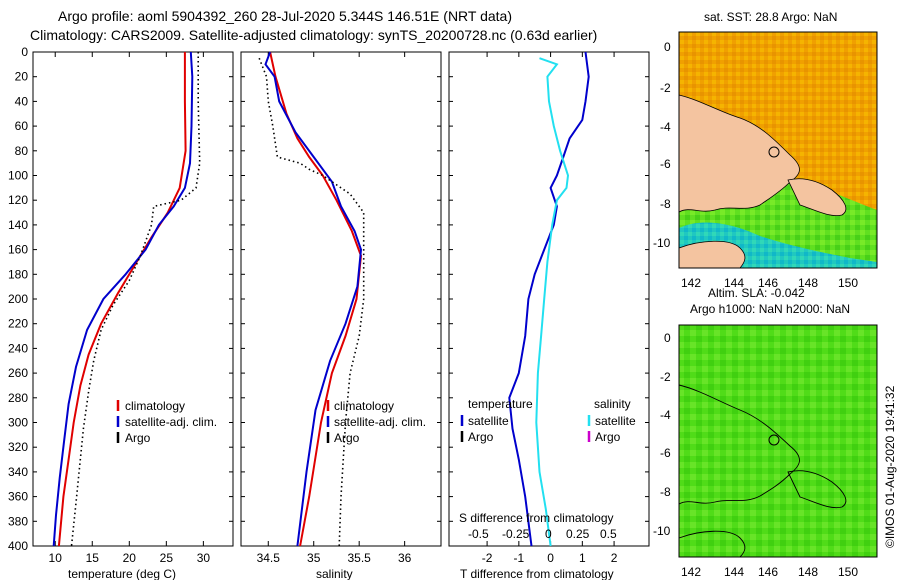  I want to click on sla-argo-location, so click(774, 440).